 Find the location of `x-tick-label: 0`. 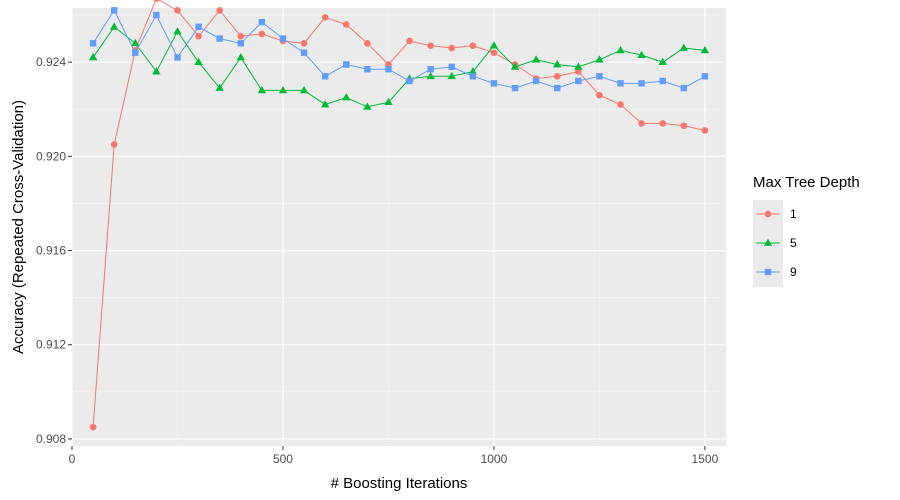

x-tick-label: 0 is located at coordinates (72, 459).